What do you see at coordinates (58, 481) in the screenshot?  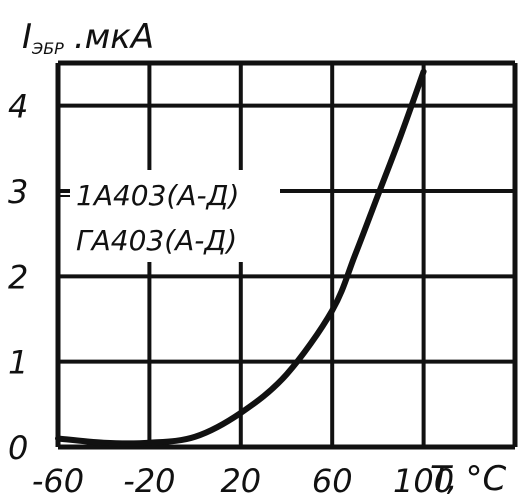 I see `x-tick-label: -60` at bounding box center [58, 481].